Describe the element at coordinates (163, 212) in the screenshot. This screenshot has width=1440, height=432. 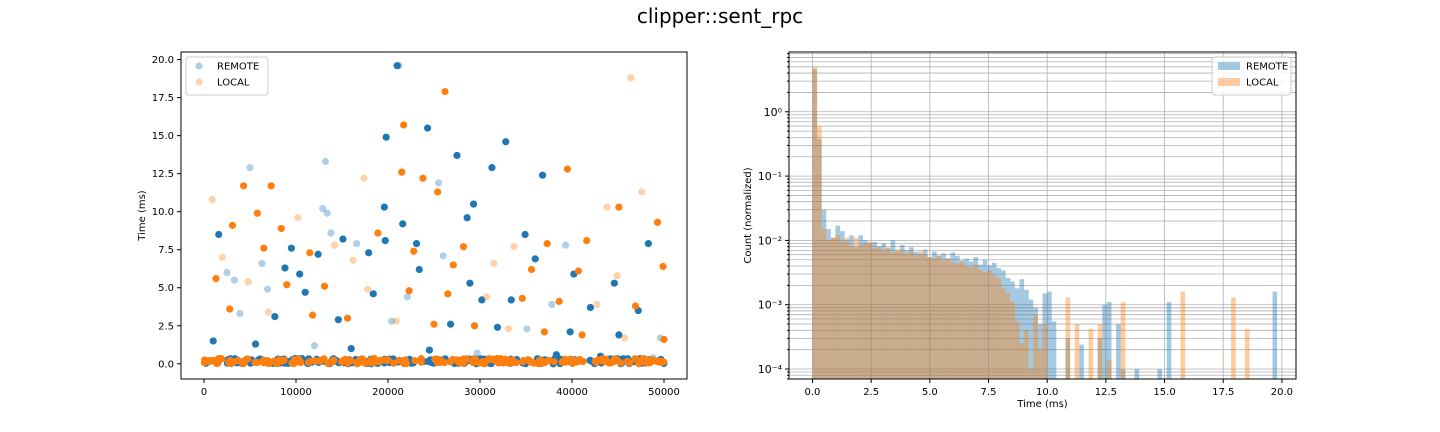
I see `scatter-y-tick-label: 10.0` at that location.